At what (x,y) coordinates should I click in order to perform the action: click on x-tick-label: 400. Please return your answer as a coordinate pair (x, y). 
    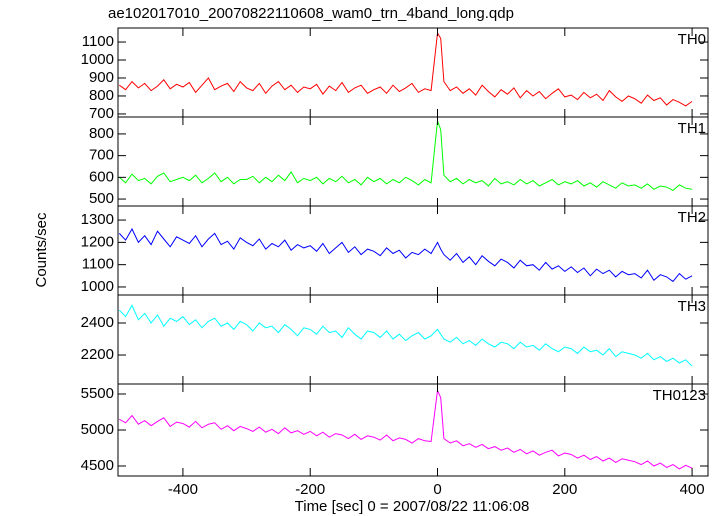
    Looking at the image, I should click on (692, 489).